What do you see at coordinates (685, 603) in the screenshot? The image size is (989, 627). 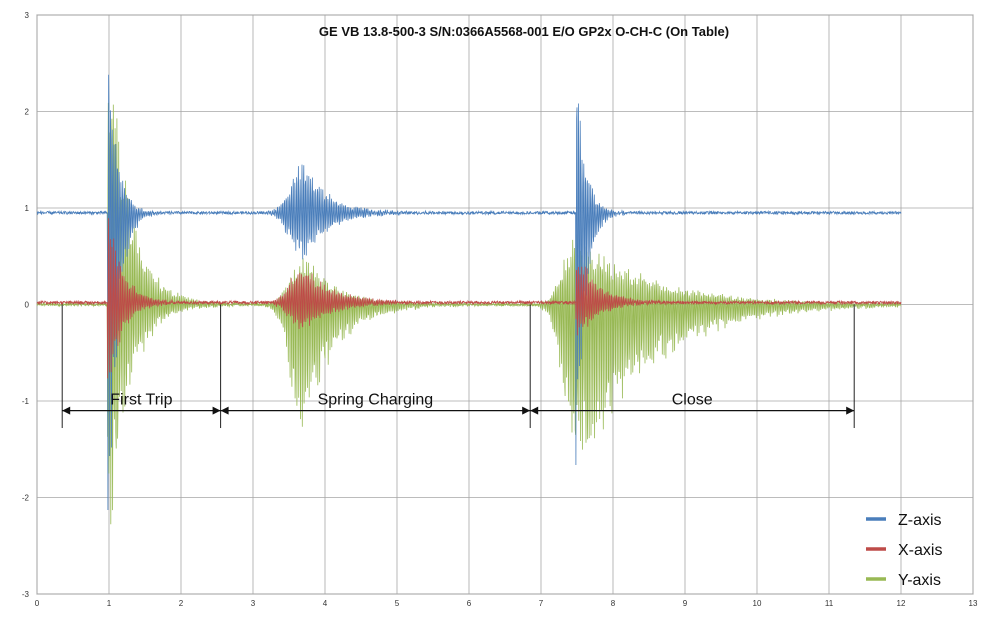 I see `x-tick-label: 9` at bounding box center [685, 603].